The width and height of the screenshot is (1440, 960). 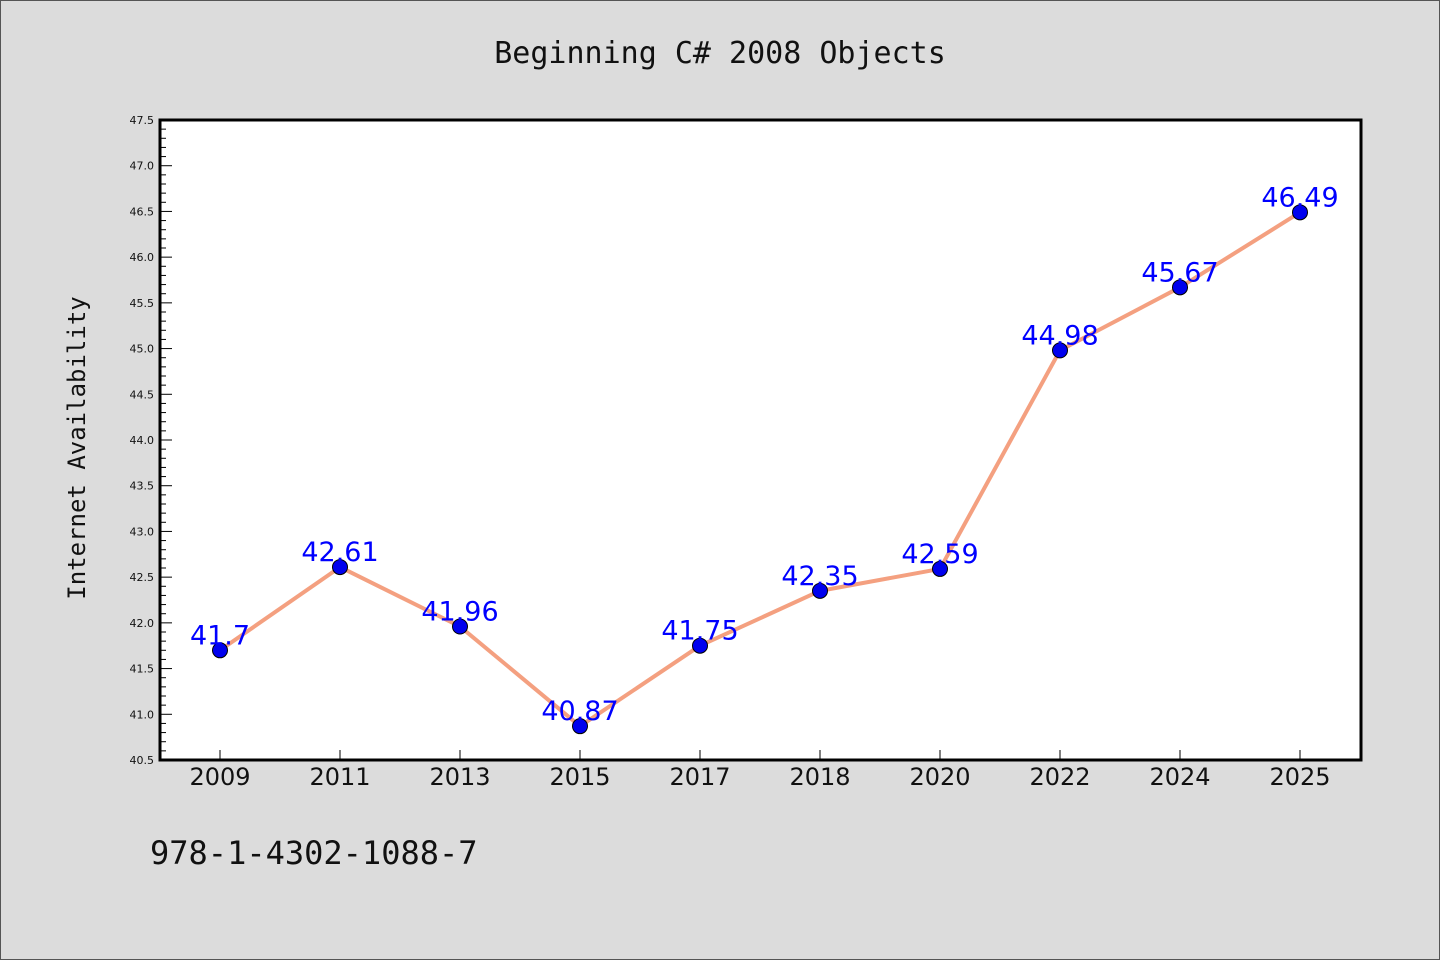 I want to click on data-label: 45.67, so click(x=1179, y=272).